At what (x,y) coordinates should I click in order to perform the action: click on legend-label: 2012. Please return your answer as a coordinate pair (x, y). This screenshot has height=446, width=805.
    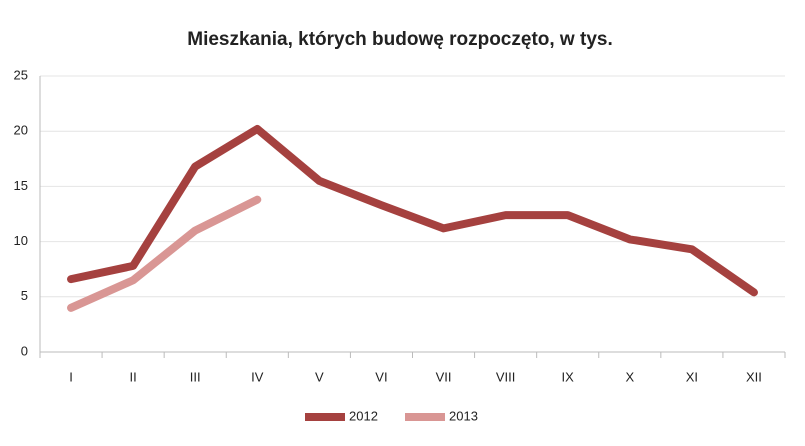
    Looking at the image, I should click on (363, 415).